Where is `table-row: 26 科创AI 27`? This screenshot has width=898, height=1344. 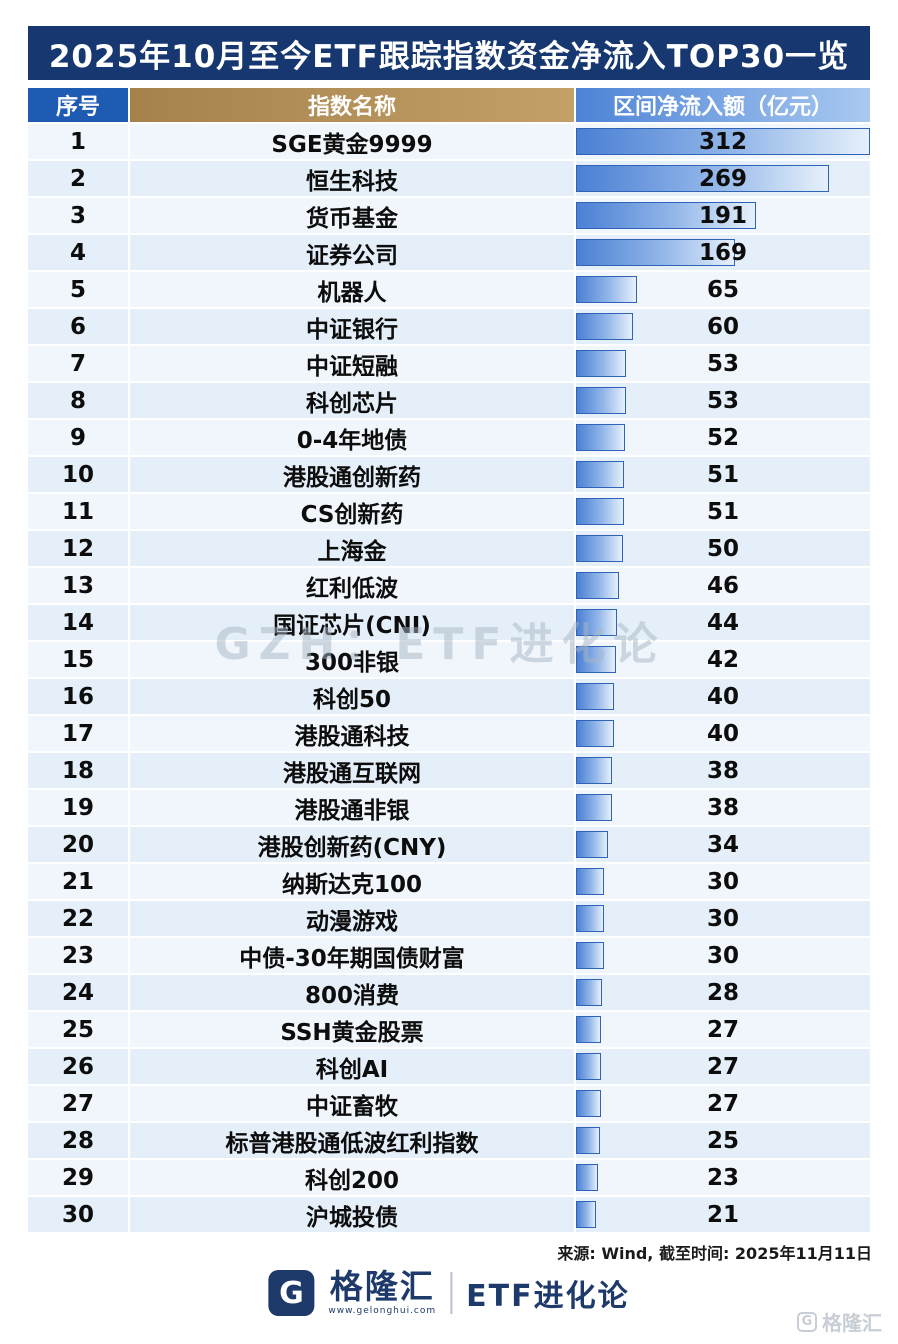
table-row: 26 科创AI 27 is located at coordinates (449, 1066).